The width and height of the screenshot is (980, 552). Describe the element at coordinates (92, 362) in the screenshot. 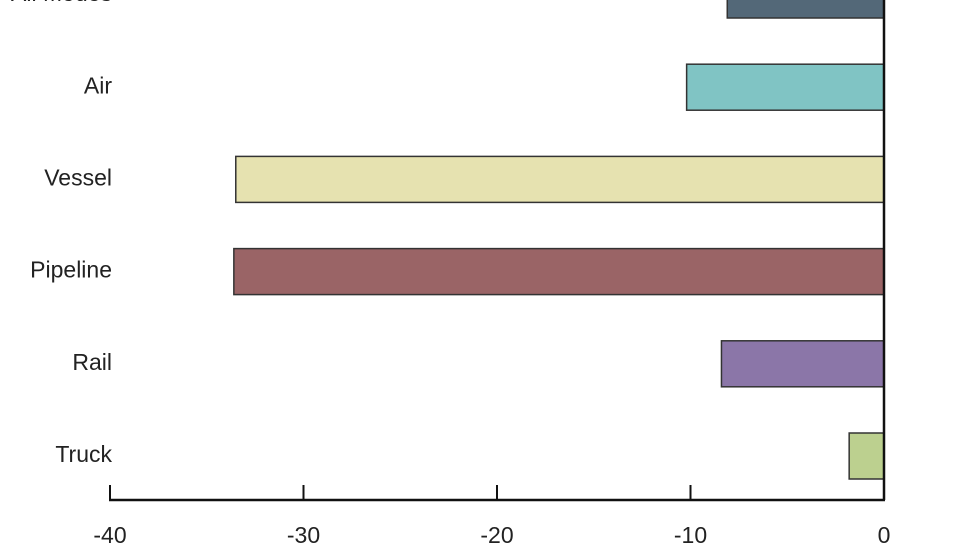

I see `y-tick-label: Rail` at that location.